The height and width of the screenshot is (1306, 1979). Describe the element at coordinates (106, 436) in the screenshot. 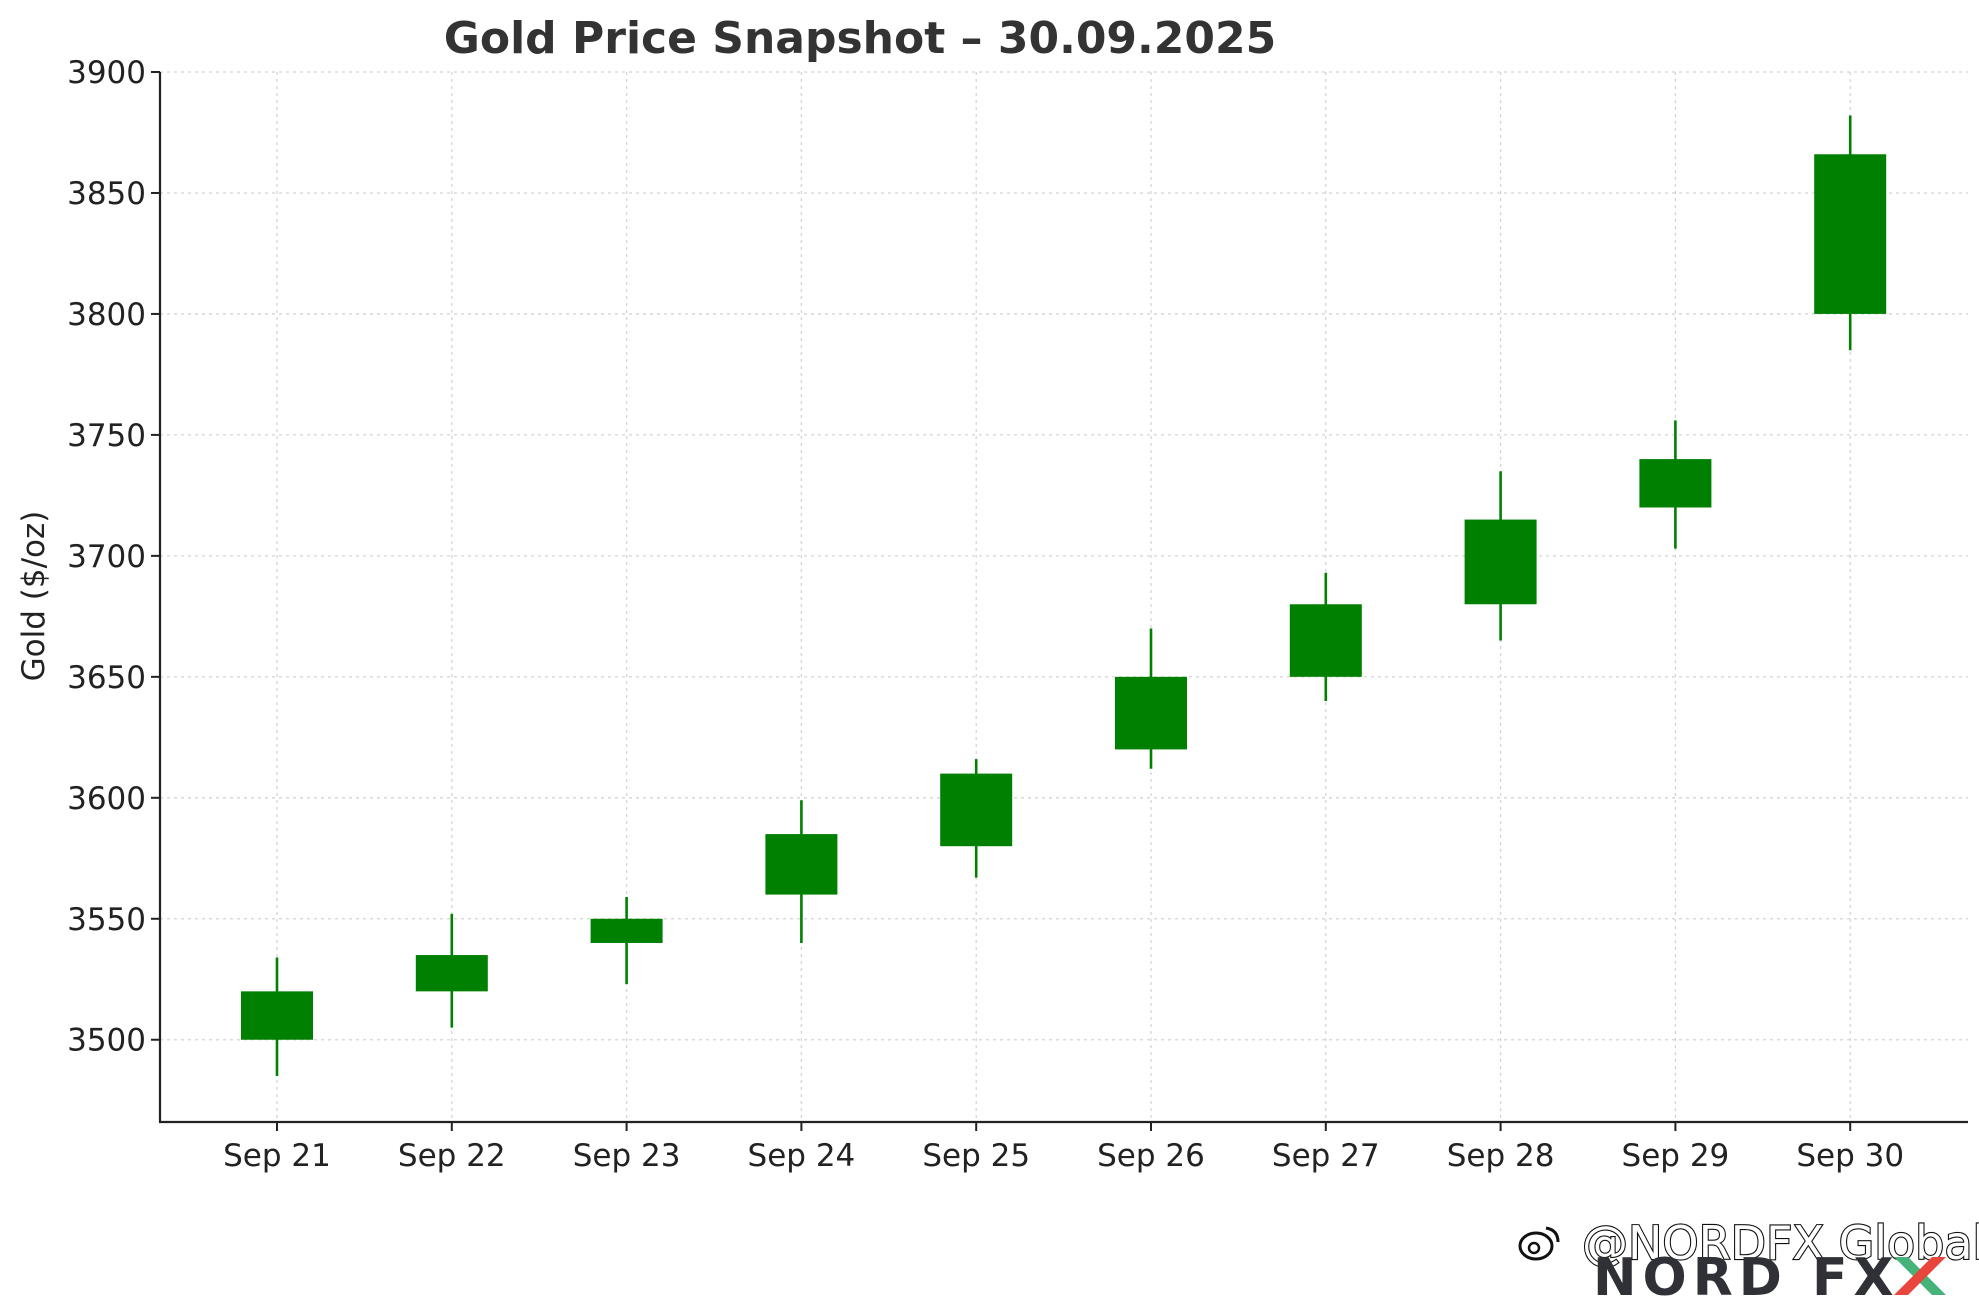

I see `y-tick-label: 3750` at that location.